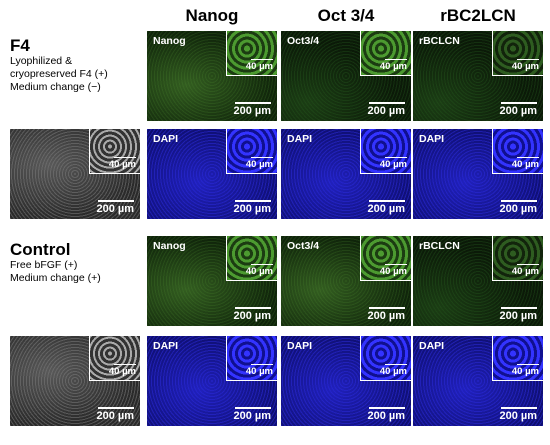 This screenshot has width=550, height=445. I want to click on f4-rbc2lcn-dapi-panel: DAPI 40 µm 200 µm, so click(478, 174).